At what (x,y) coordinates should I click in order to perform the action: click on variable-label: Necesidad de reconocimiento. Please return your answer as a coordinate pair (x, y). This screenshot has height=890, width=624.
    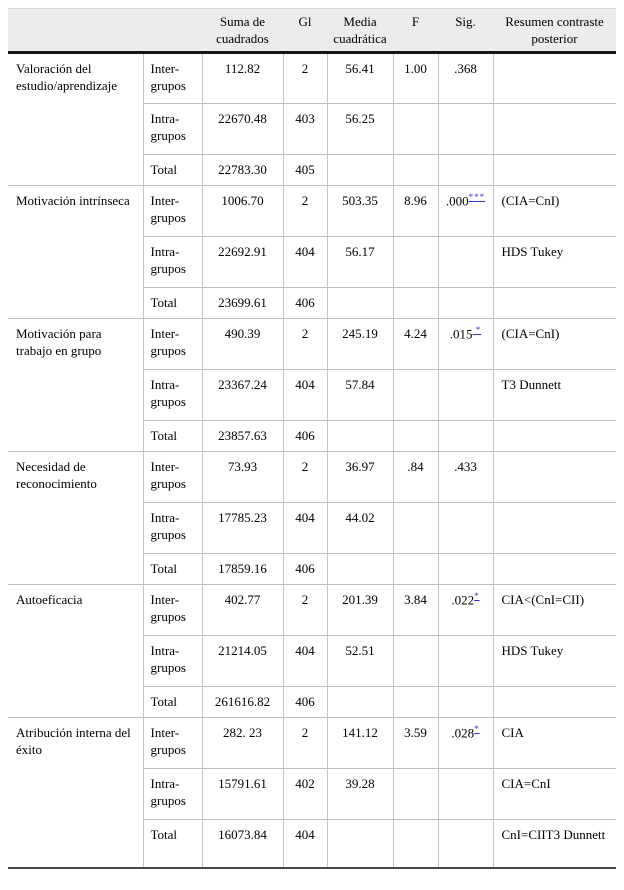
    Looking at the image, I should click on (76, 518).